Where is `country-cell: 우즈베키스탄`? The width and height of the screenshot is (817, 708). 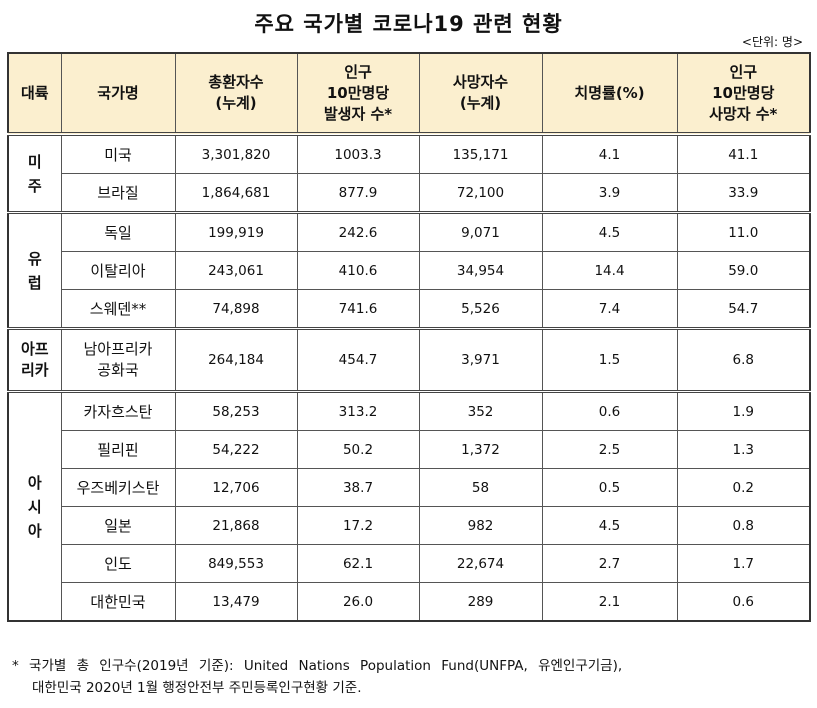 country-cell: 우즈베키스탄 is located at coordinates (118, 487).